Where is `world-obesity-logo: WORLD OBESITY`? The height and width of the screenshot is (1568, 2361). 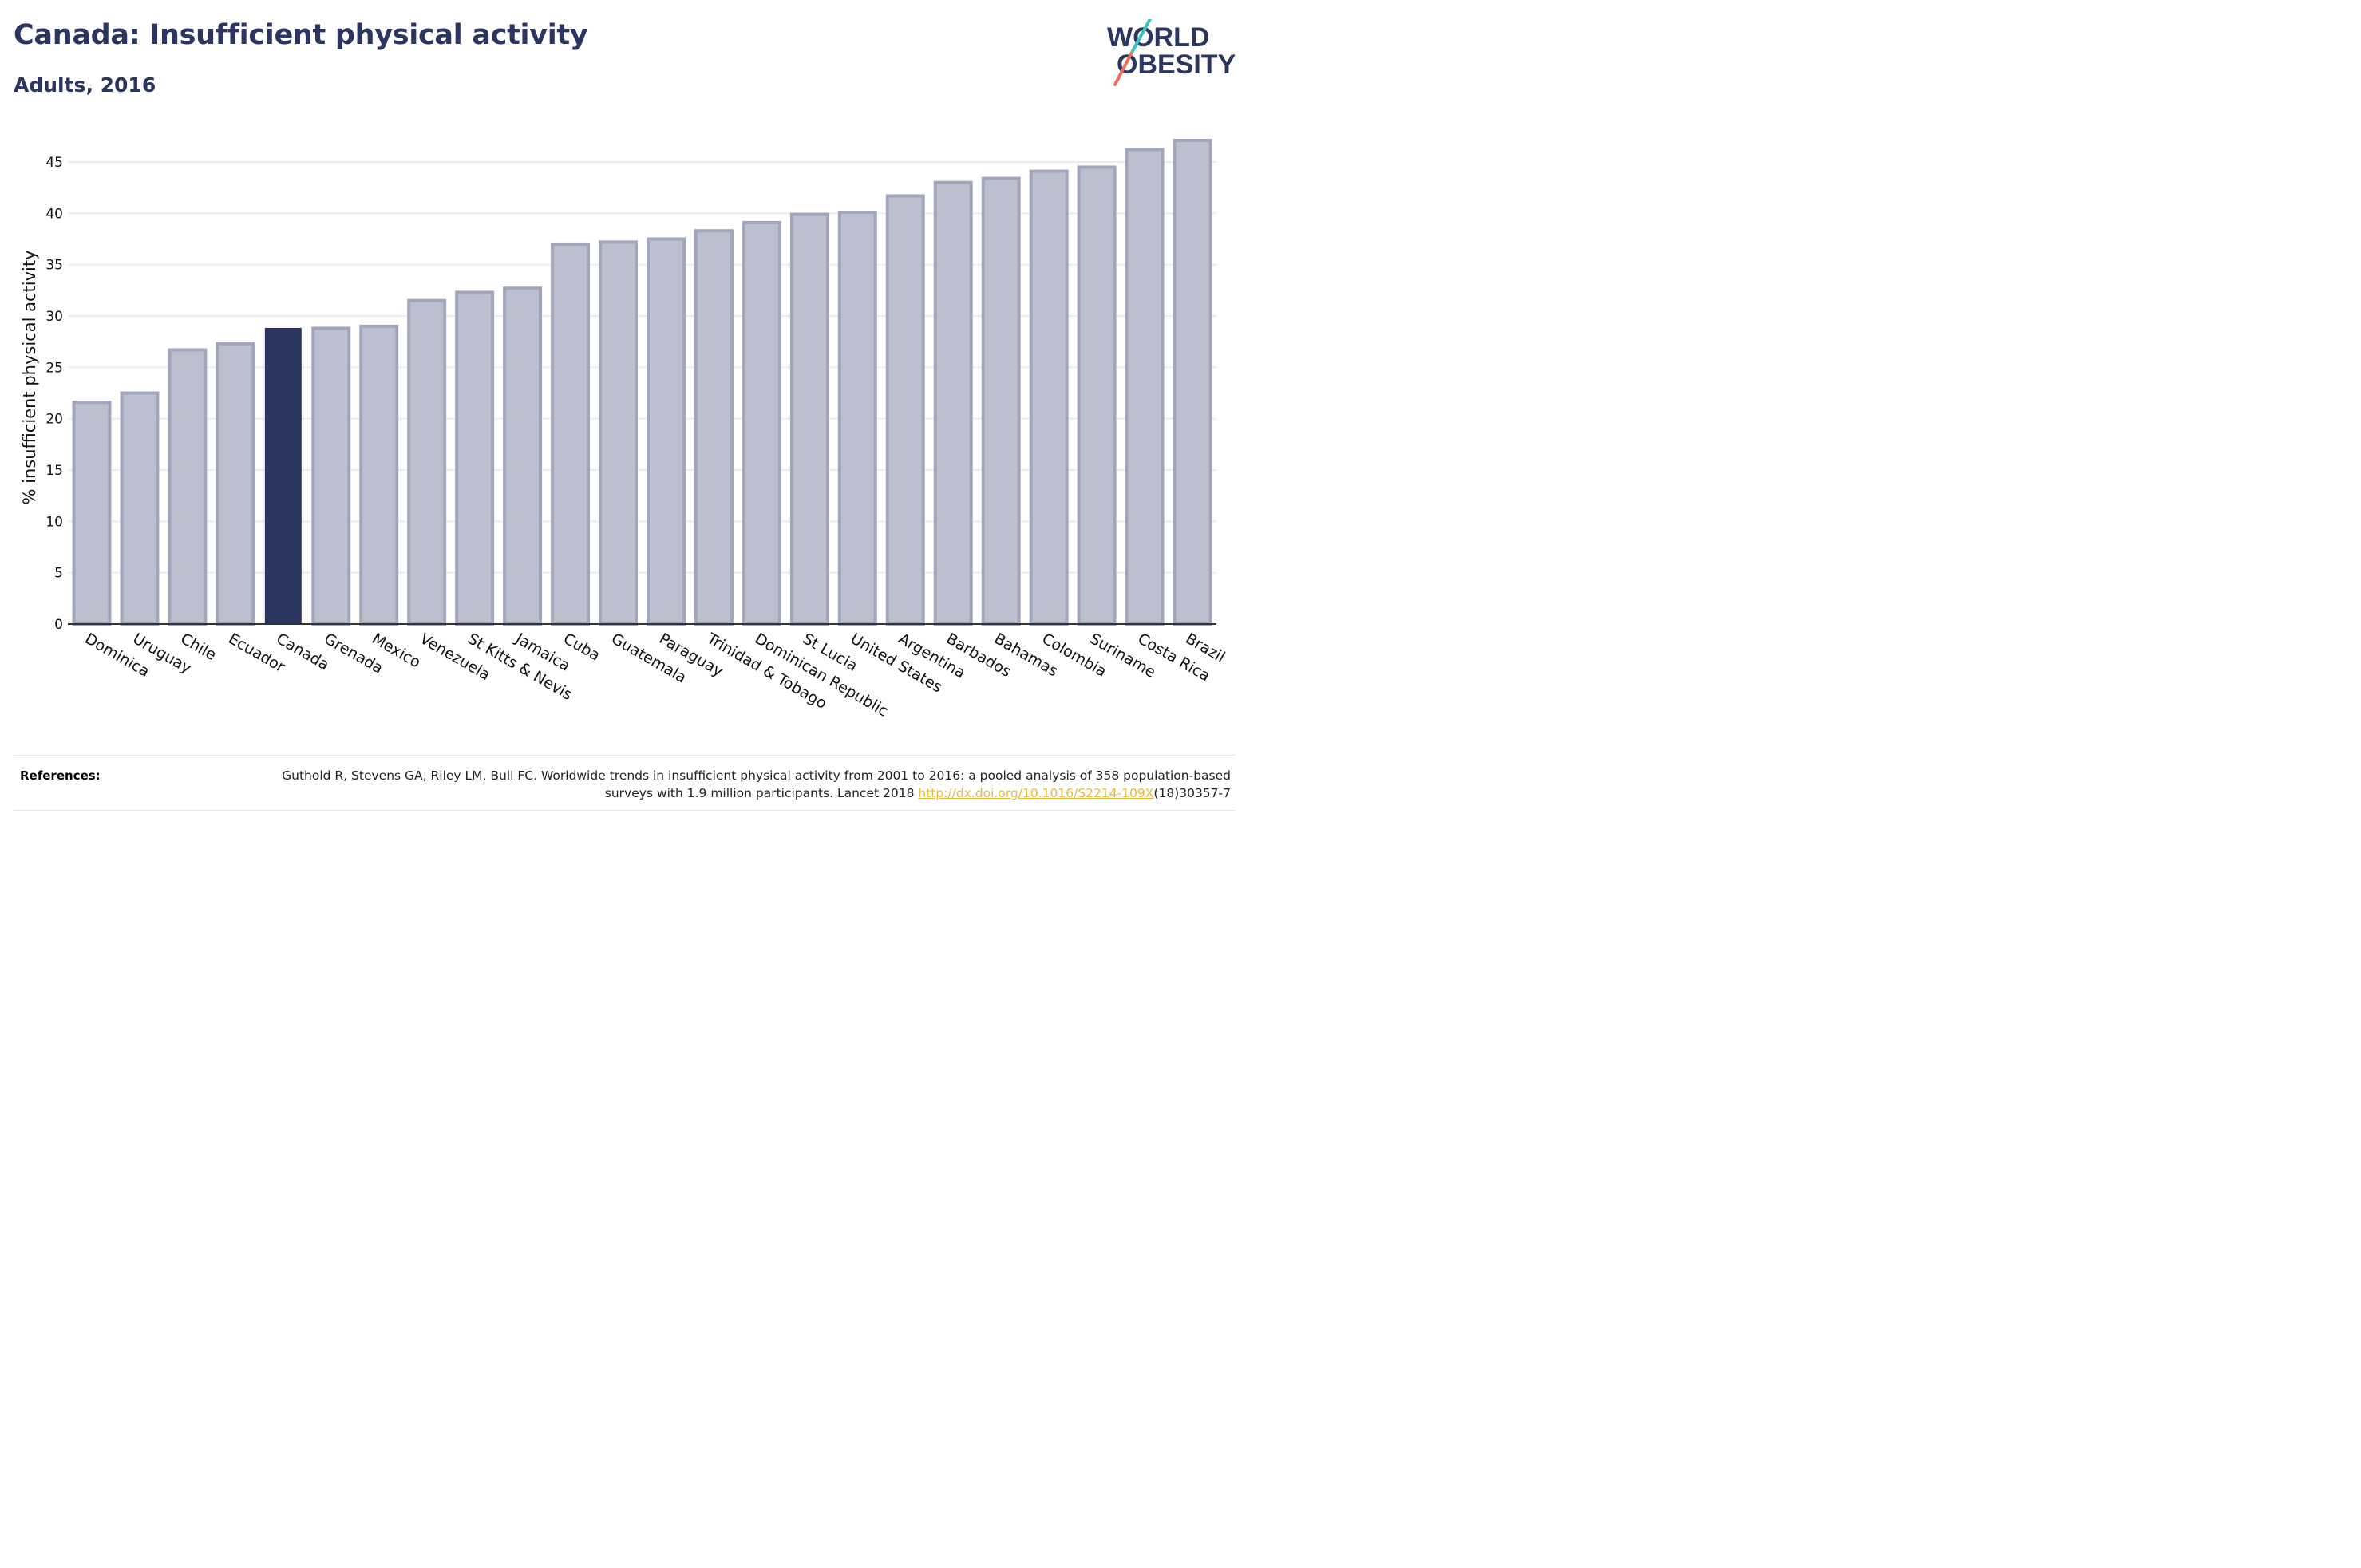
world-obesity-logo: WORLD OBESITY is located at coordinates (1171, 52).